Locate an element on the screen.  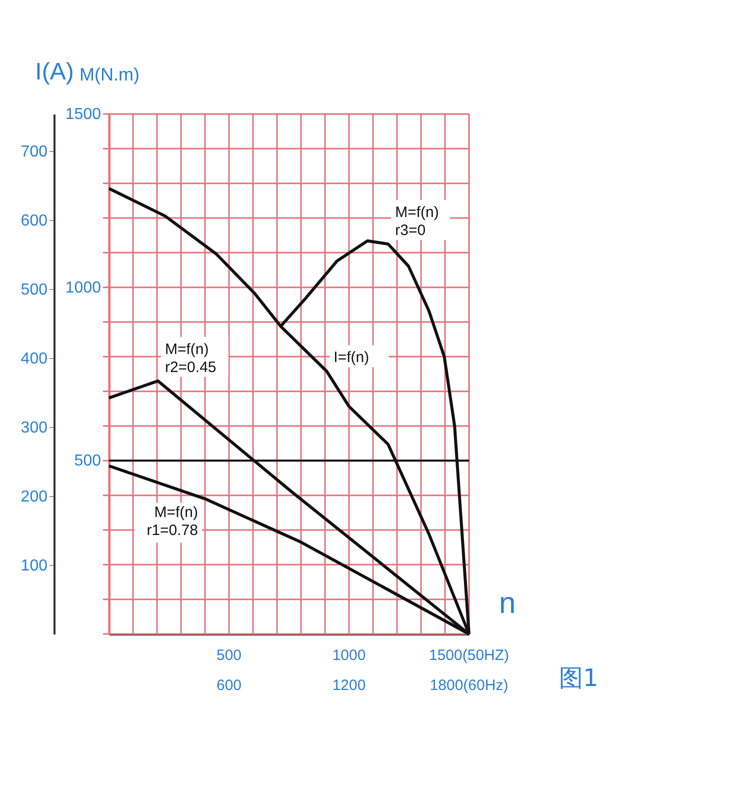
x-axis-title: n is located at coordinates (507, 603).